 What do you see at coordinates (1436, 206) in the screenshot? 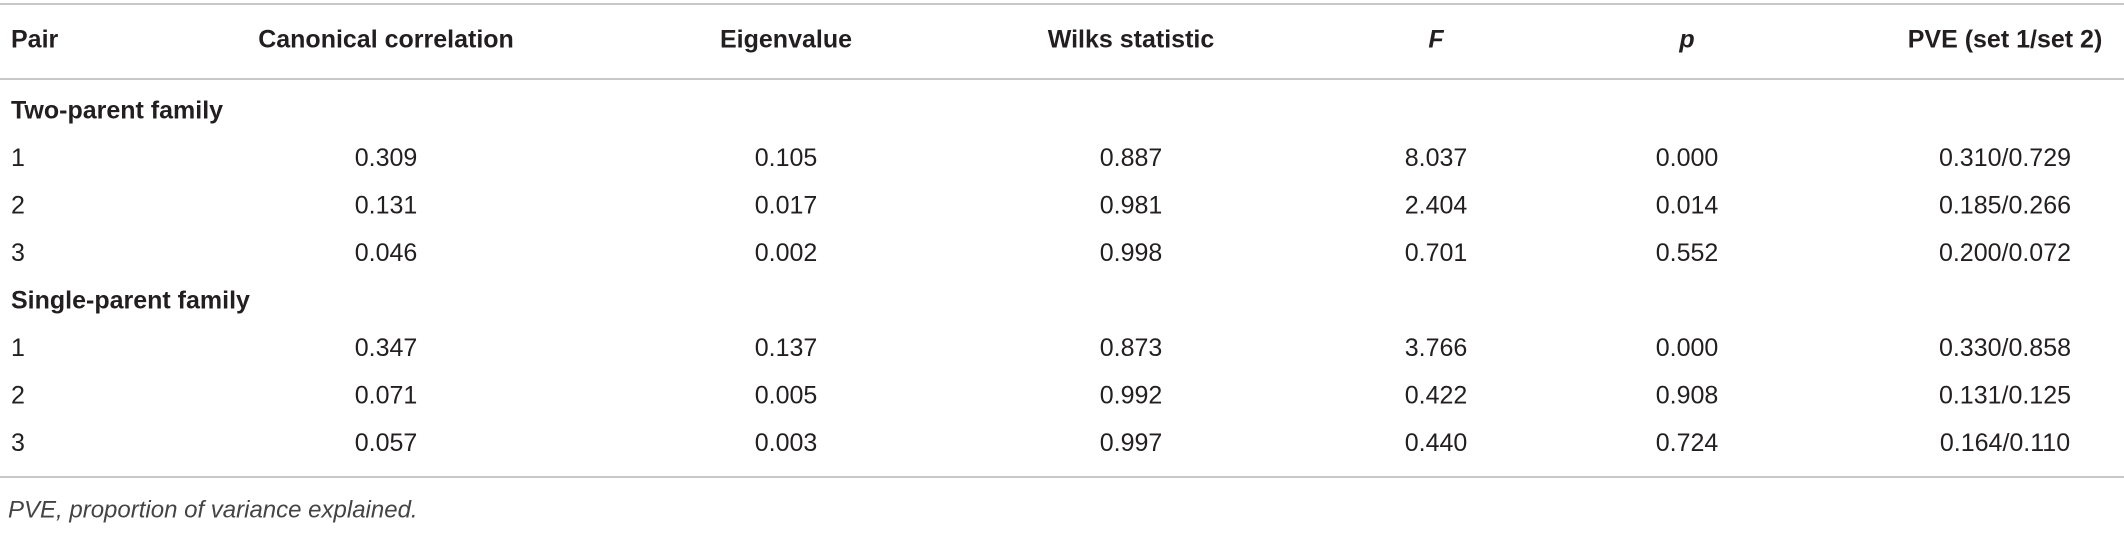
I see `table-cell: 2.404` at bounding box center [1436, 206].